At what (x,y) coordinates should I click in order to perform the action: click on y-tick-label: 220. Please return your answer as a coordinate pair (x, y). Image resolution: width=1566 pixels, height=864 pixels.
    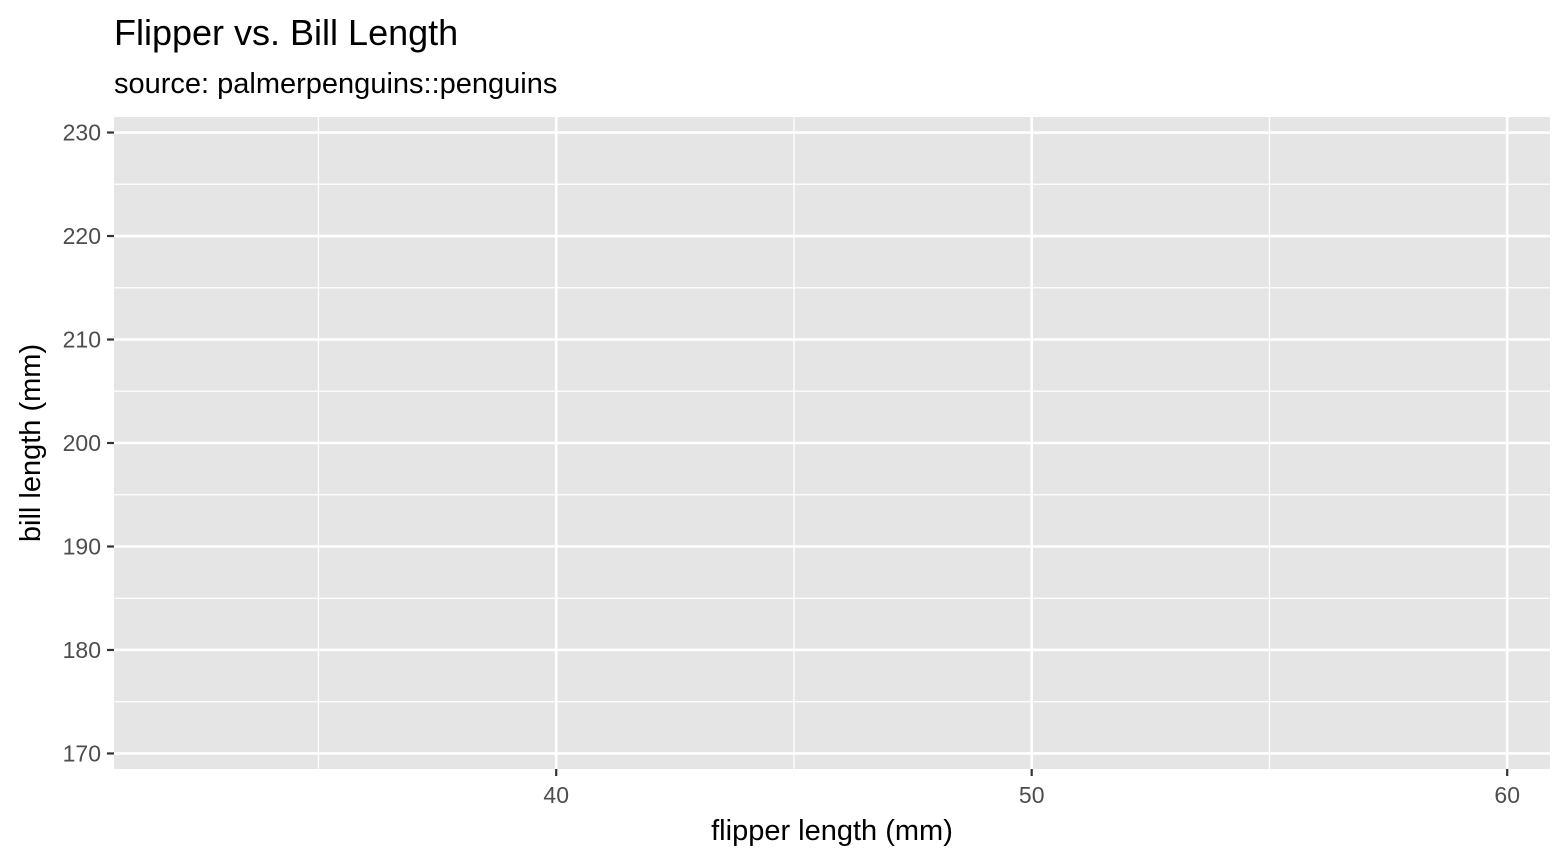
    Looking at the image, I should click on (82, 236).